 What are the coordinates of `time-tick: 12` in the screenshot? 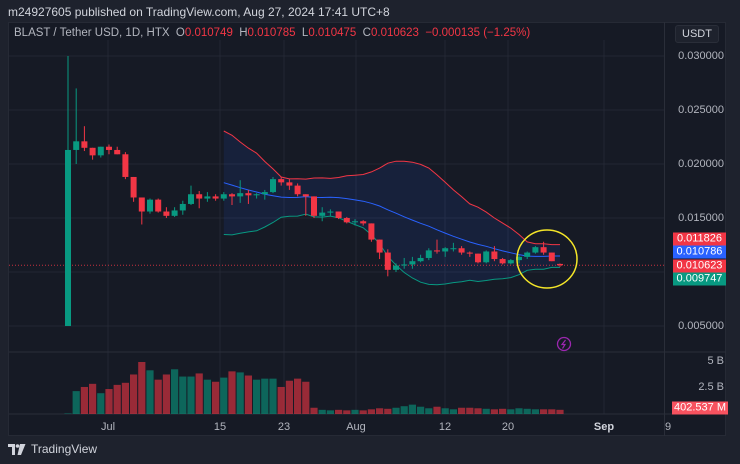 It's located at (445, 427).